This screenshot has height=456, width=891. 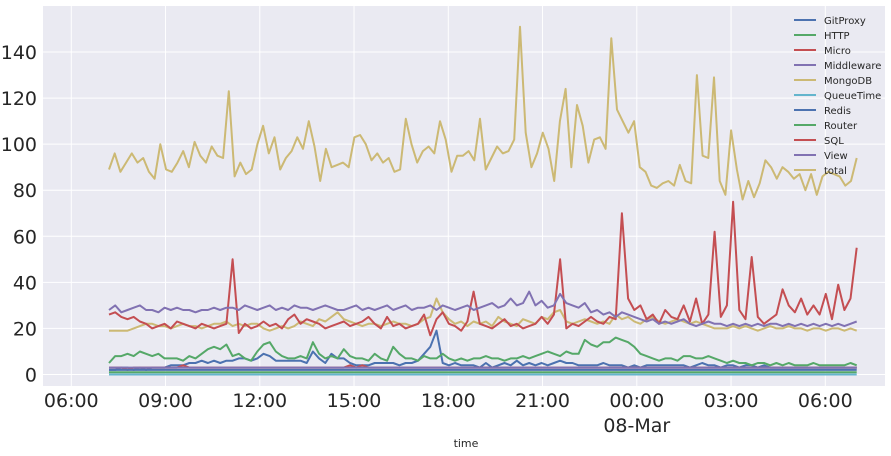 What do you see at coordinates (845, 21) in the screenshot?
I see `legend-label-gitproxy: GitProxy` at bounding box center [845, 21].